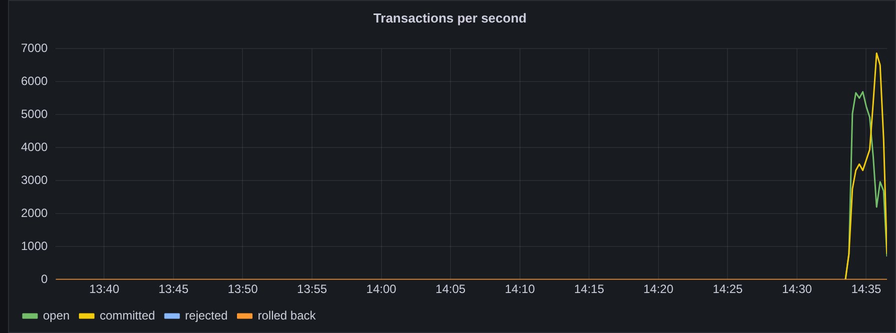 The width and height of the screenshot is (896, 333). Describe the element at coordinates (34, 179) in the screenshot. I see `y-tick-label: 3000` at that location.